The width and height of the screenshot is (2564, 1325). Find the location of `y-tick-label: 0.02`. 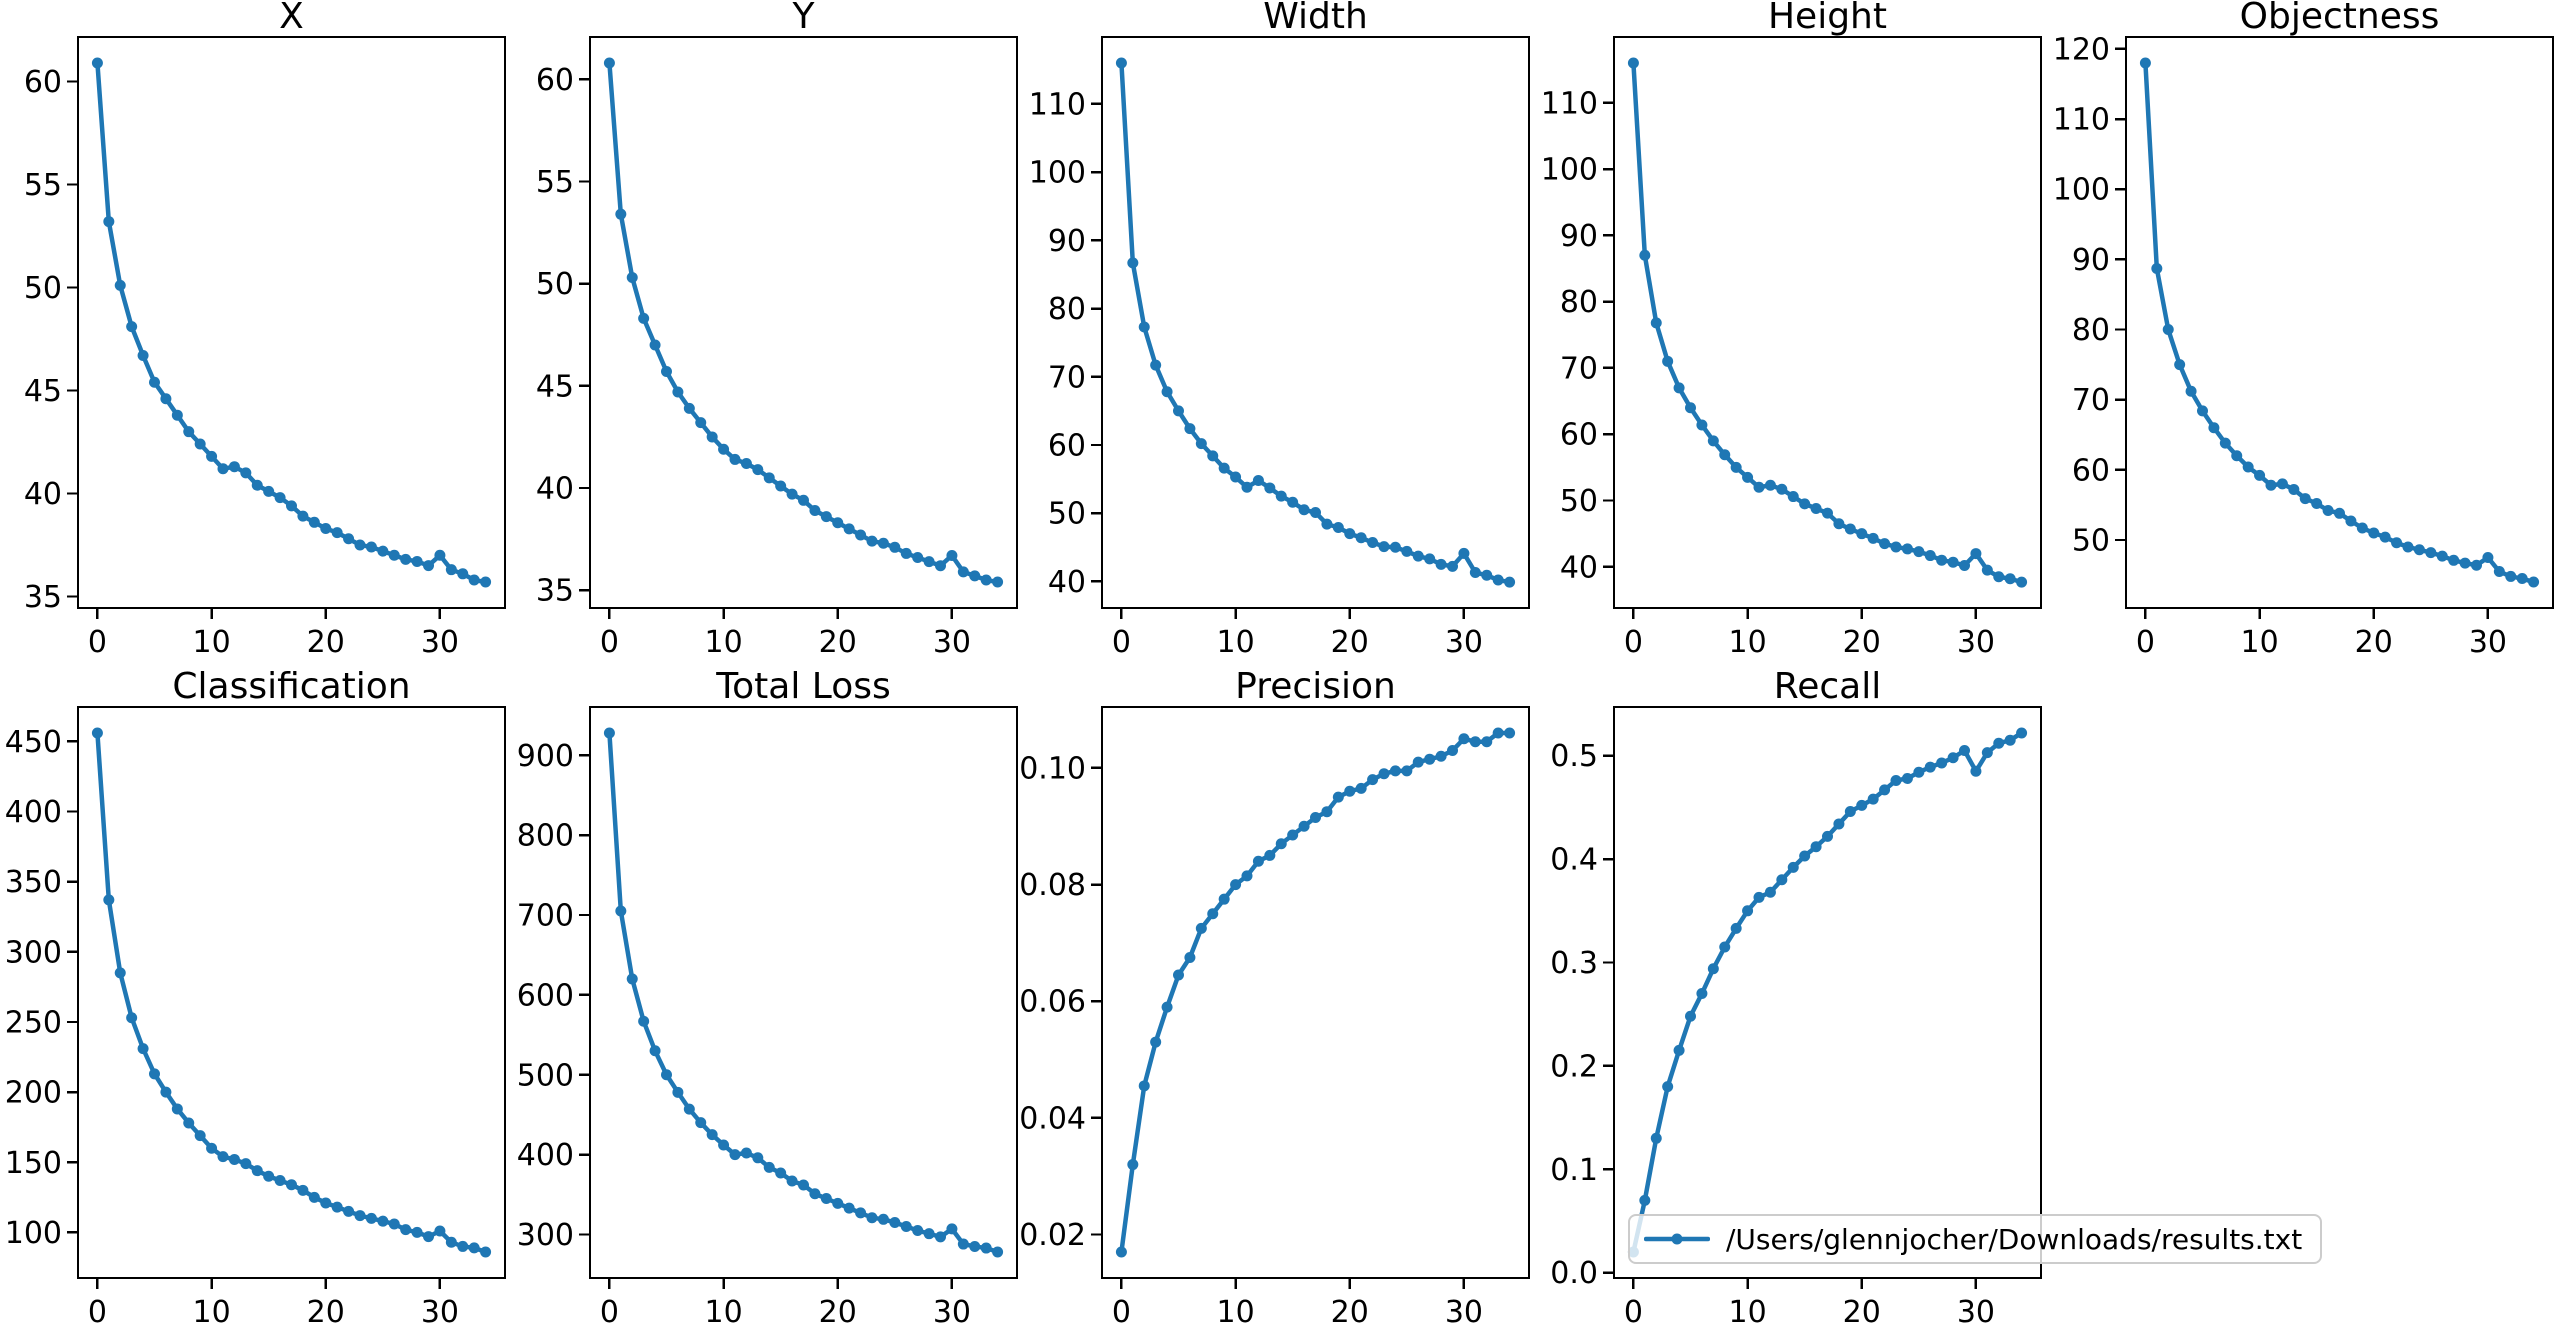

y-tick-label: 0.02 is located at coordinates (1052, 1235).